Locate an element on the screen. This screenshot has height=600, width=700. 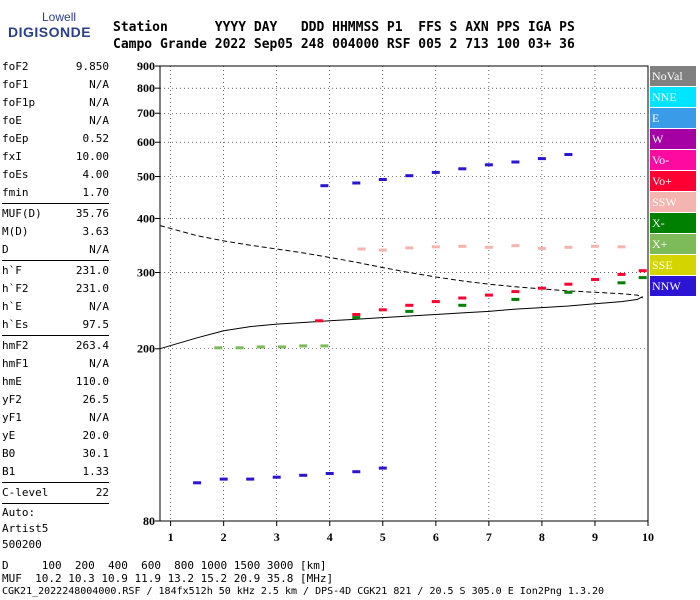
parameter-row: M(D) 3.63 is located at coordinates (55, 232).